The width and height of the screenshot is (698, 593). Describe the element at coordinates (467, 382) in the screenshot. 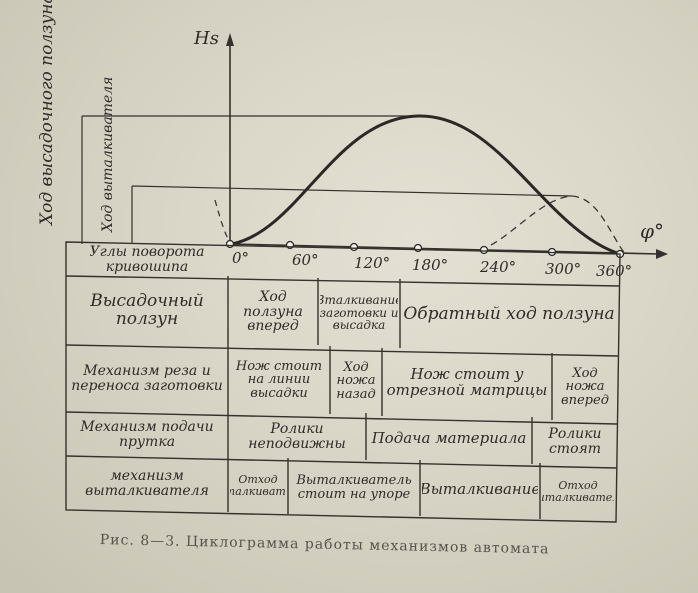

I see `cell-knife-at-die: Нож стоит у отрезной матрицы` at that location.